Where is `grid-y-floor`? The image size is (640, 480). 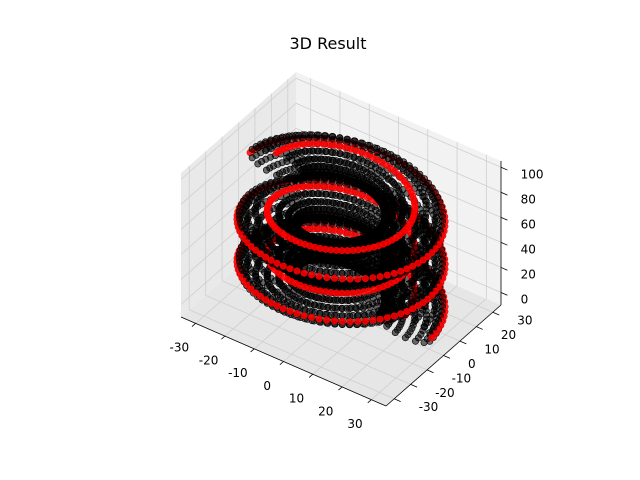
grid-y-floor is located at coordinates (308, 339).